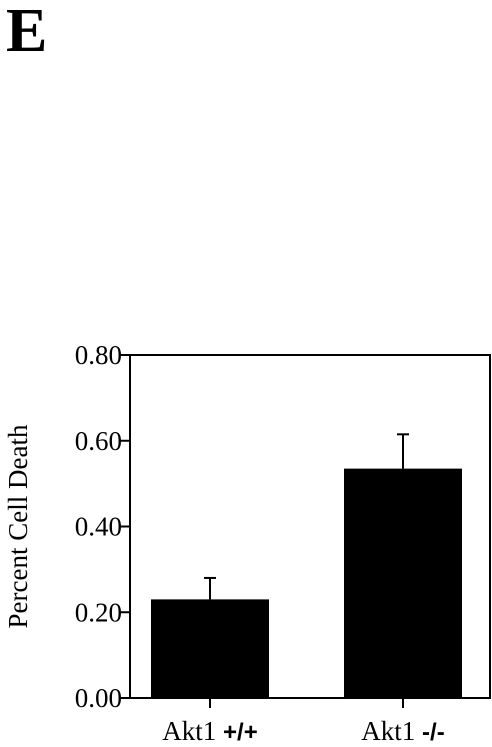 This screenshot has width=492, height=747. What do you see at coordinates (18, 526) in the screenshot?
I see `y-axis-title: Percent Cell Death` at bounding box center [18, 526].